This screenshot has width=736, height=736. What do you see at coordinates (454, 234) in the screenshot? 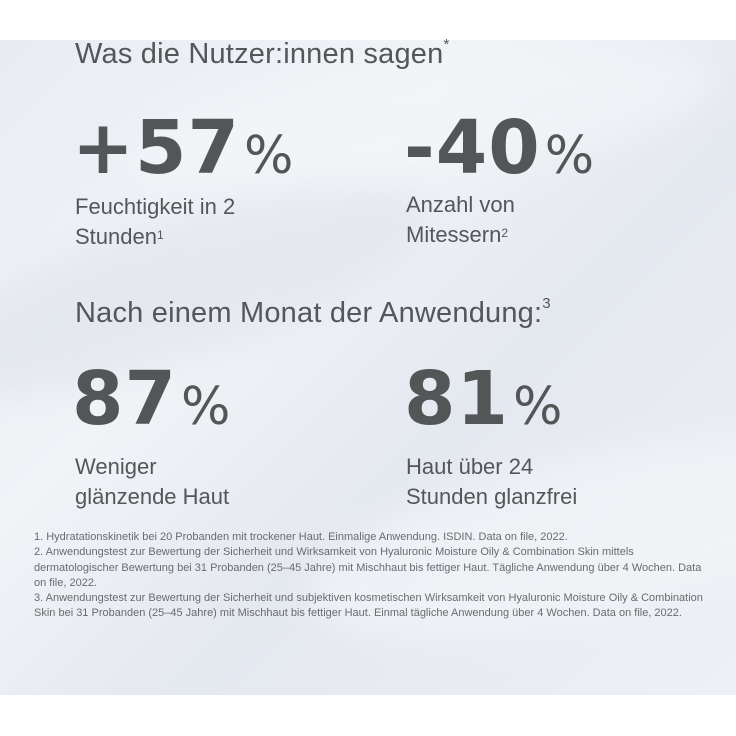
I see `stat-description-line: Mitessern` at bounding box center [454, 234].